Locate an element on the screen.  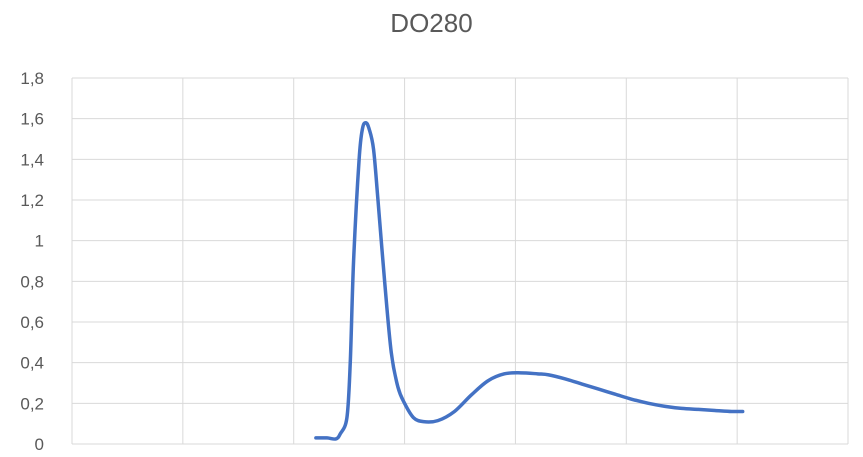
y-tick-label: 0,2 is located at coordinates (32, 403).